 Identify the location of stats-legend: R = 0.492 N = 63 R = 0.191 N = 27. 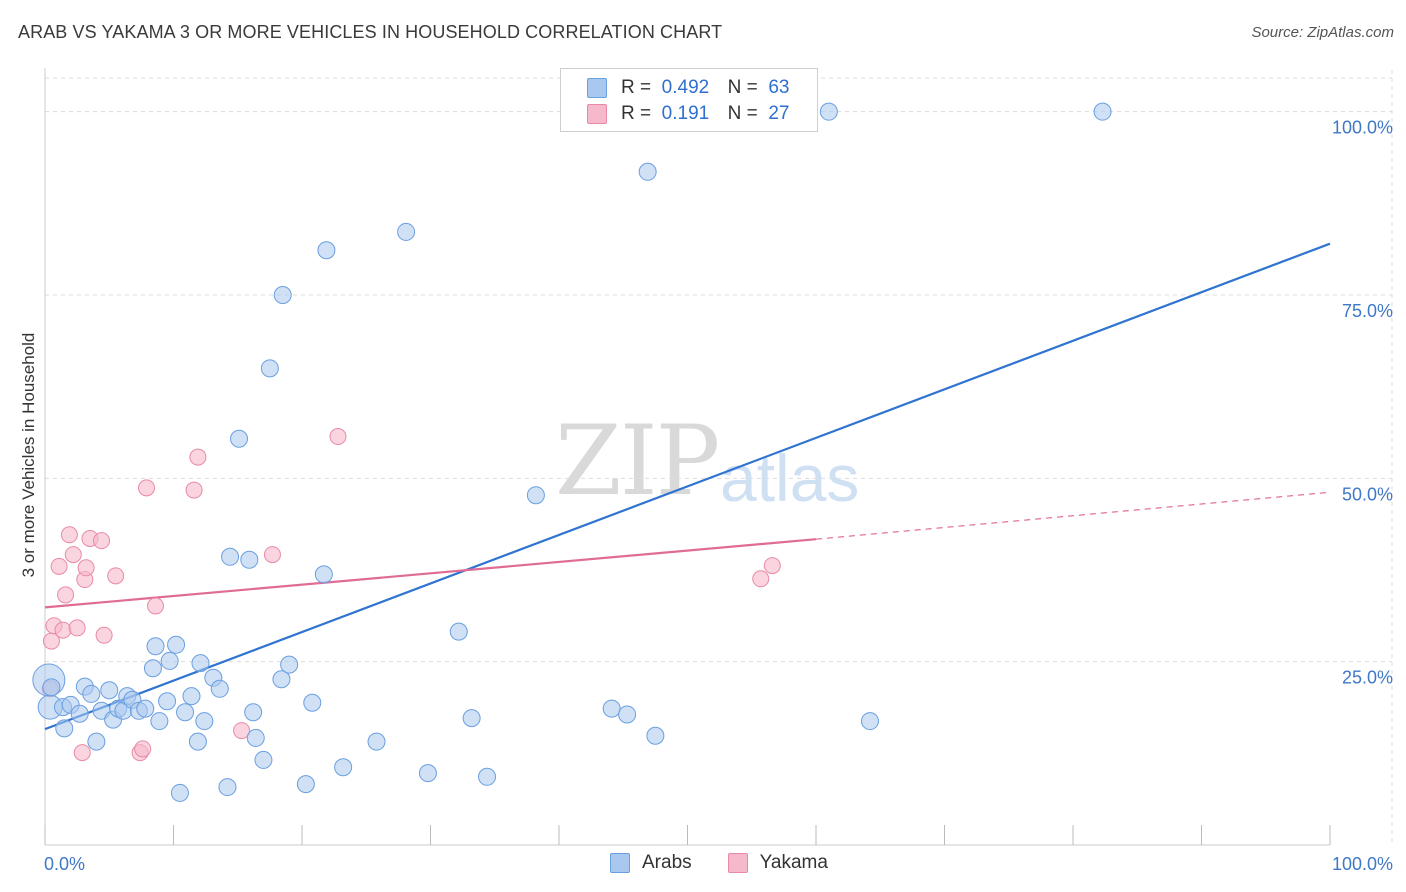
(689, 100).